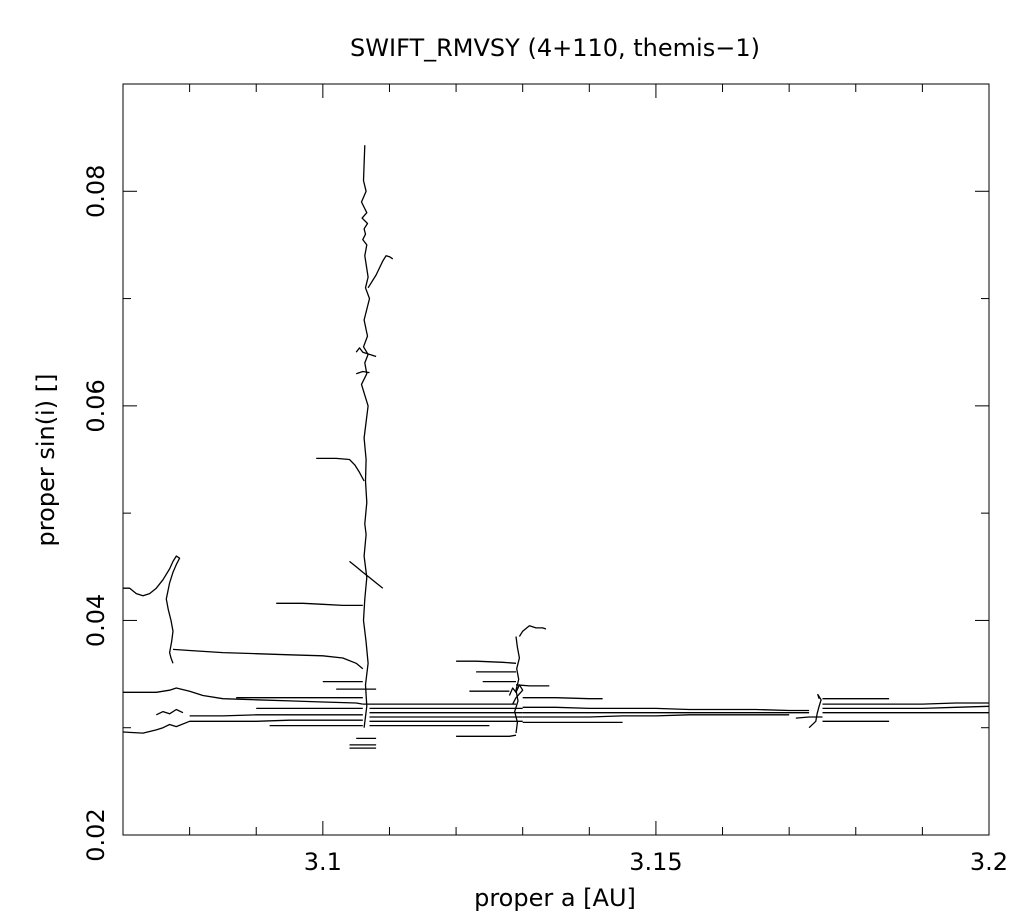  What do you see at coordinates (96, 405) in the screenshot?
I see `y-tick-label: 0.06` at bounding box center [96, 405].